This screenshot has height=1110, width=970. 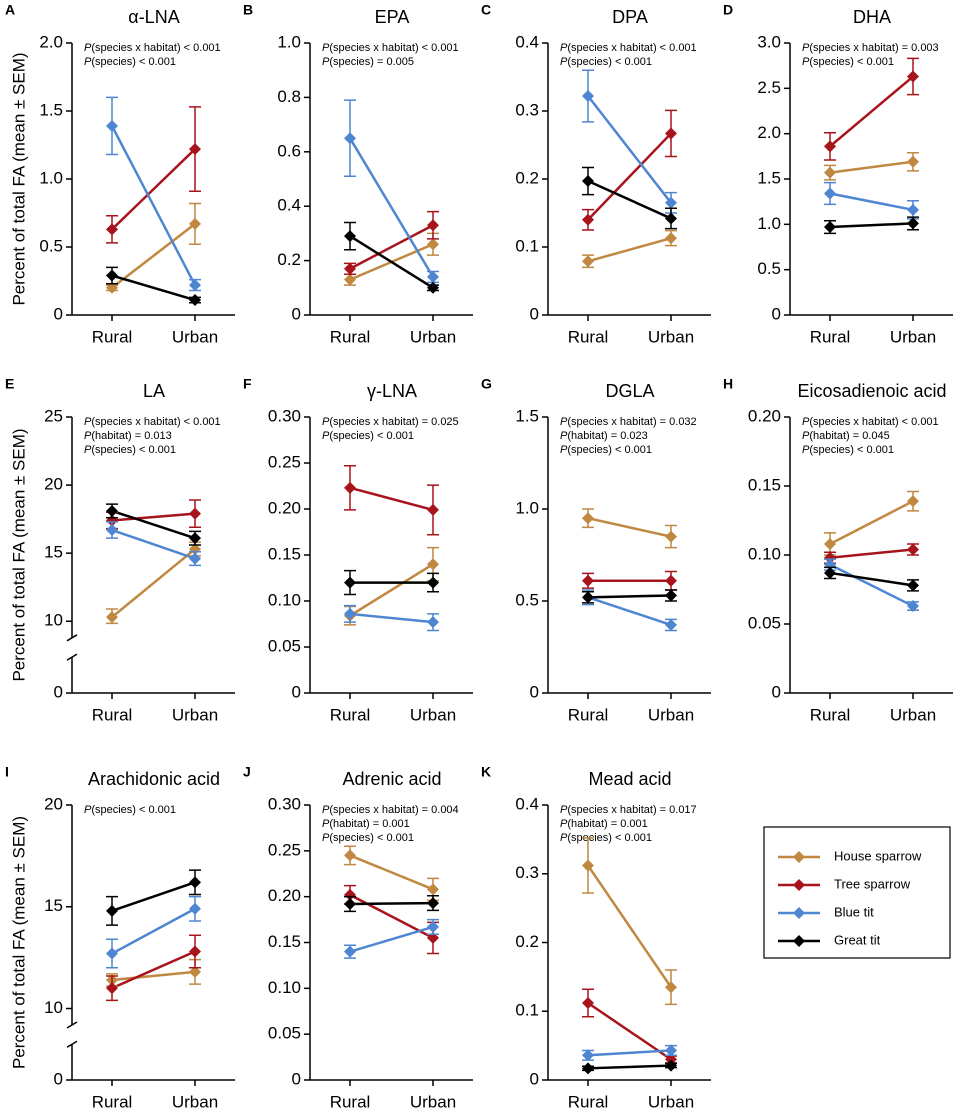 I want to click on legend-marker, so click(x=799, y=913).